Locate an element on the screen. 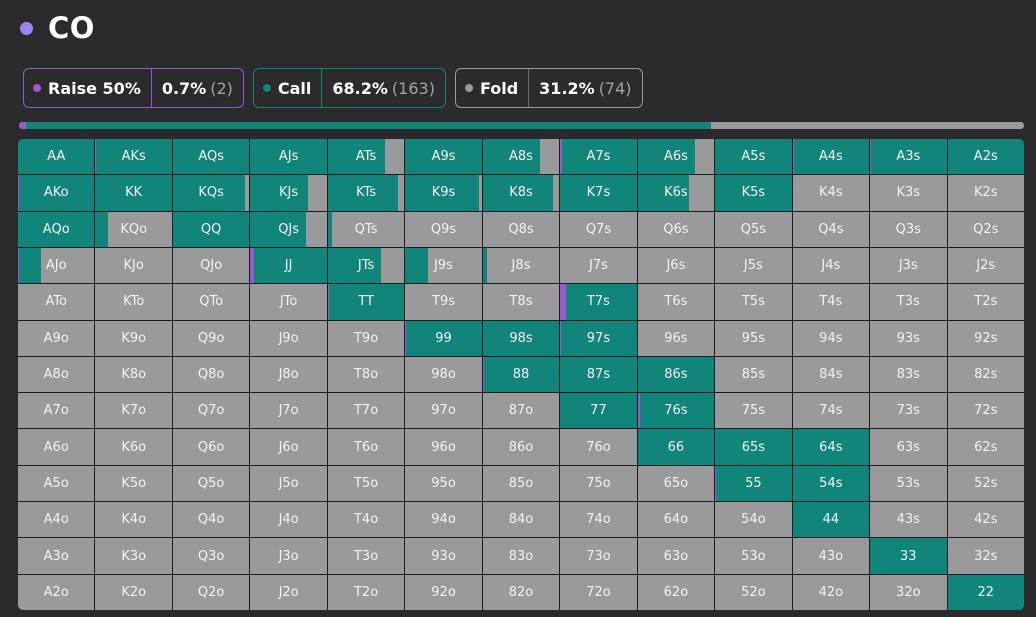  hand-cell-a8o: A8o is located at coordinates (56, 374).